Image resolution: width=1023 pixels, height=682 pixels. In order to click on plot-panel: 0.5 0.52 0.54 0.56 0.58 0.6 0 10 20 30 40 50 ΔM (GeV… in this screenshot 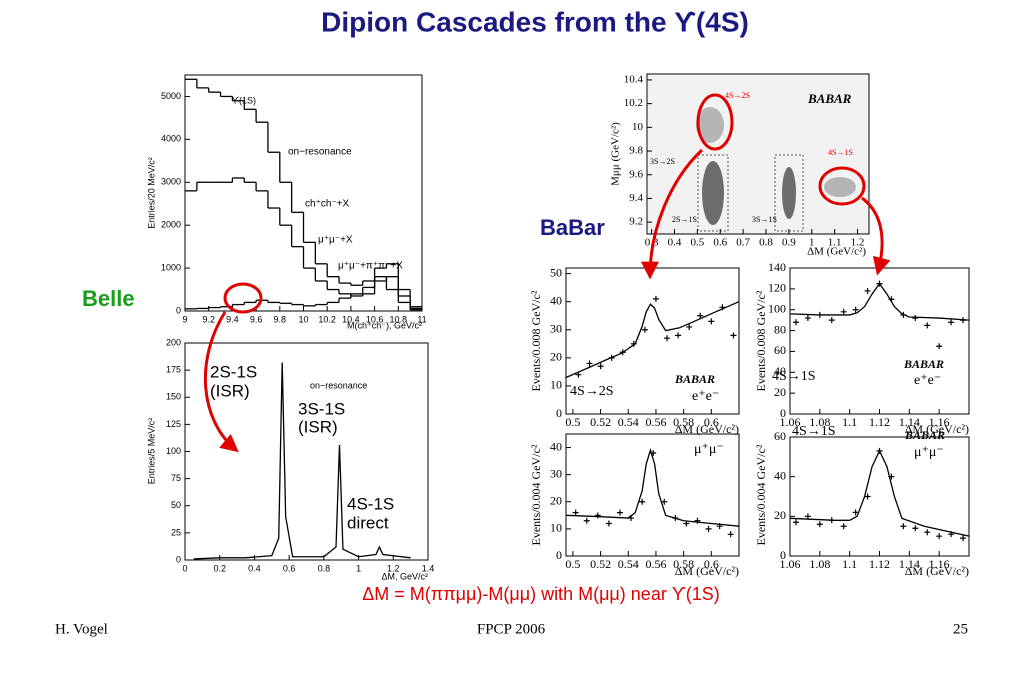, I will do `click(634, 350)`.